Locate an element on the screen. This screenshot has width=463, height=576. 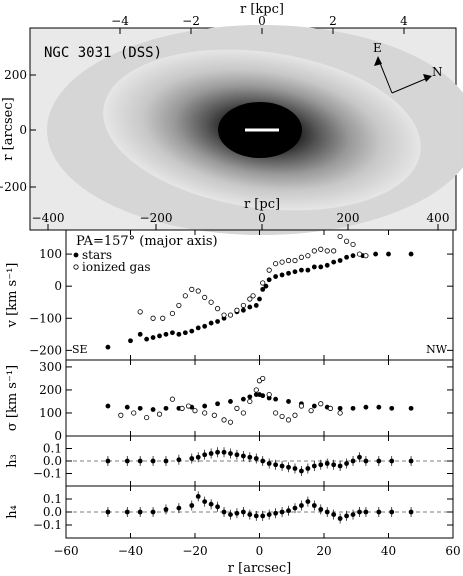
y-tick-label: 200 is located at coordinates (50, 390).